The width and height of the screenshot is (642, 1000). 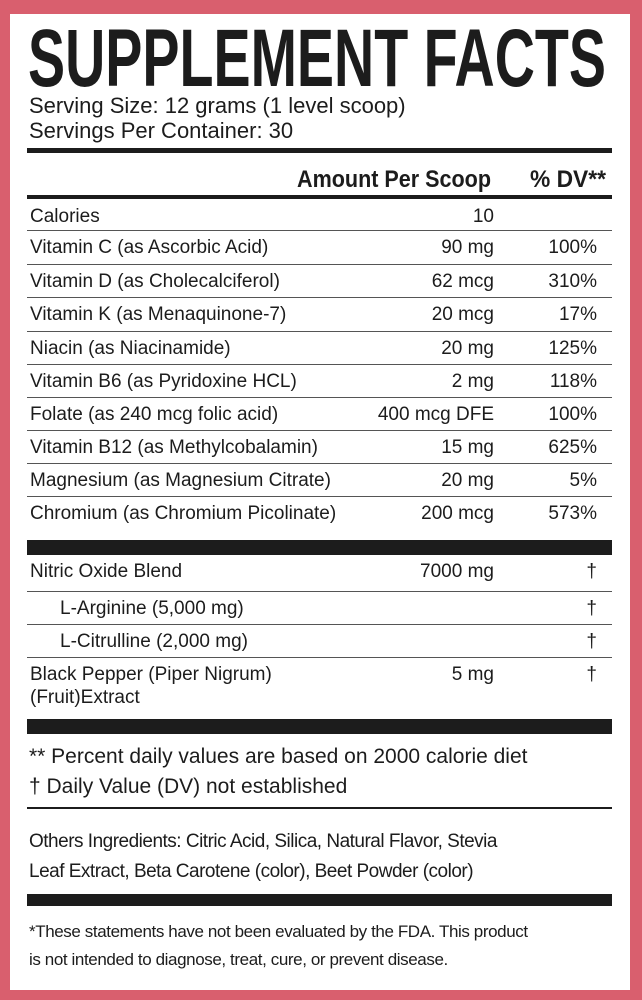 I want to click on nutrient-row: Niacin (as Niacinamide) 20 mg 125%, so click(x=319, y=348).